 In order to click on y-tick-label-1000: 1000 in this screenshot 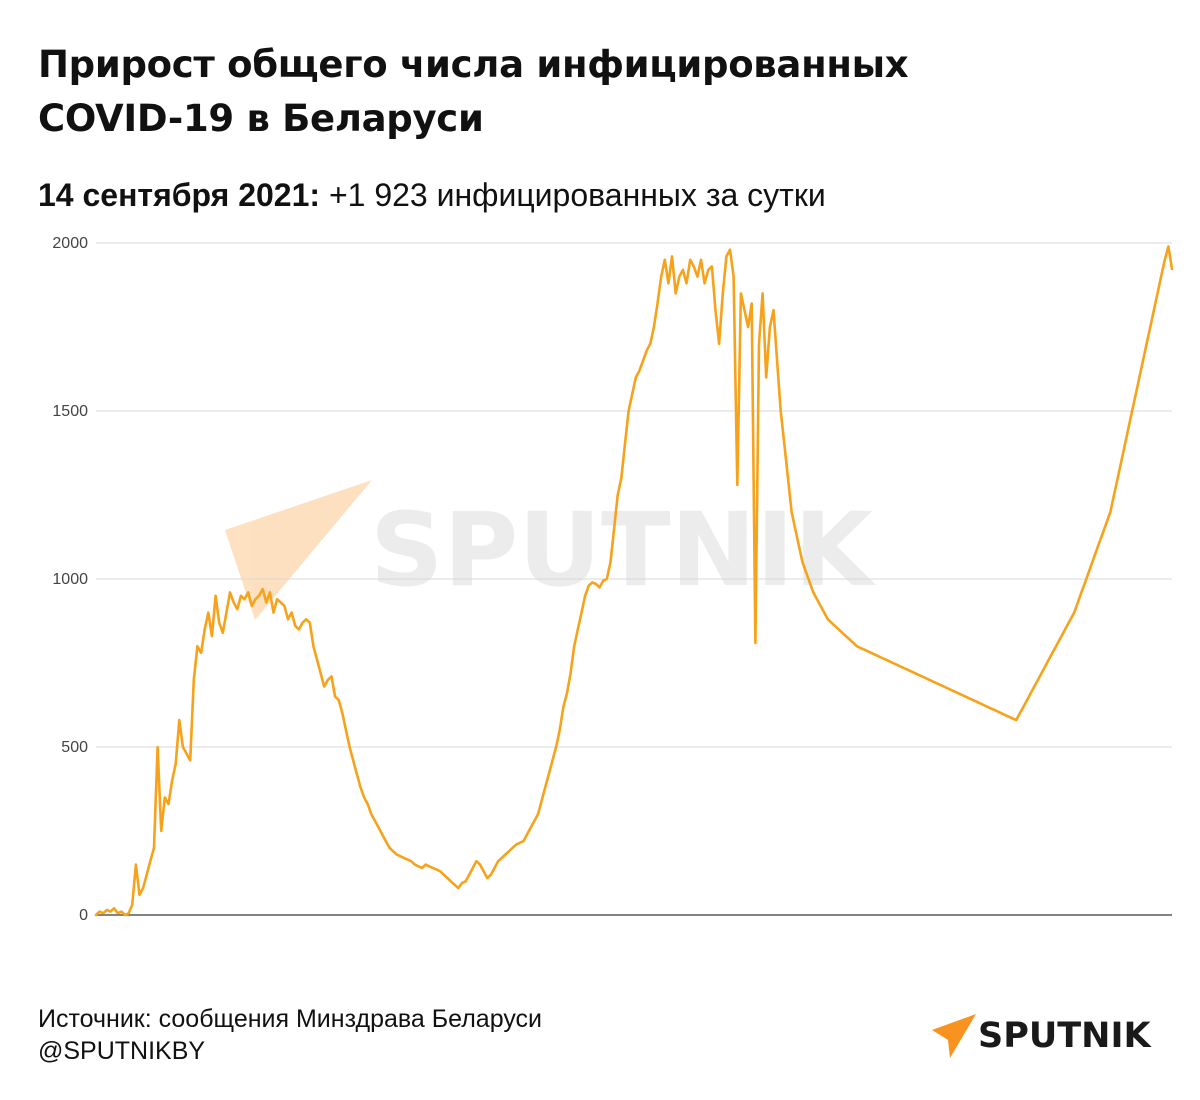, I will do `click(70, 579)`.